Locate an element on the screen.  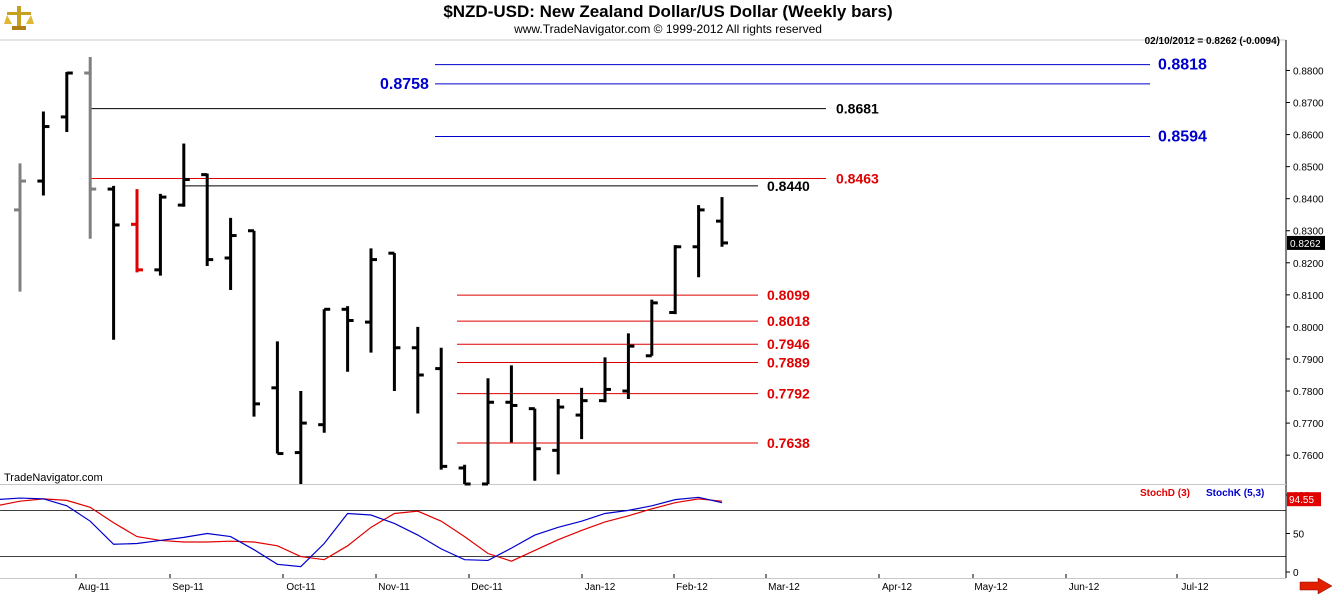
stochastic-axis: 10050094.55 is located at coordinates (1303, 535).